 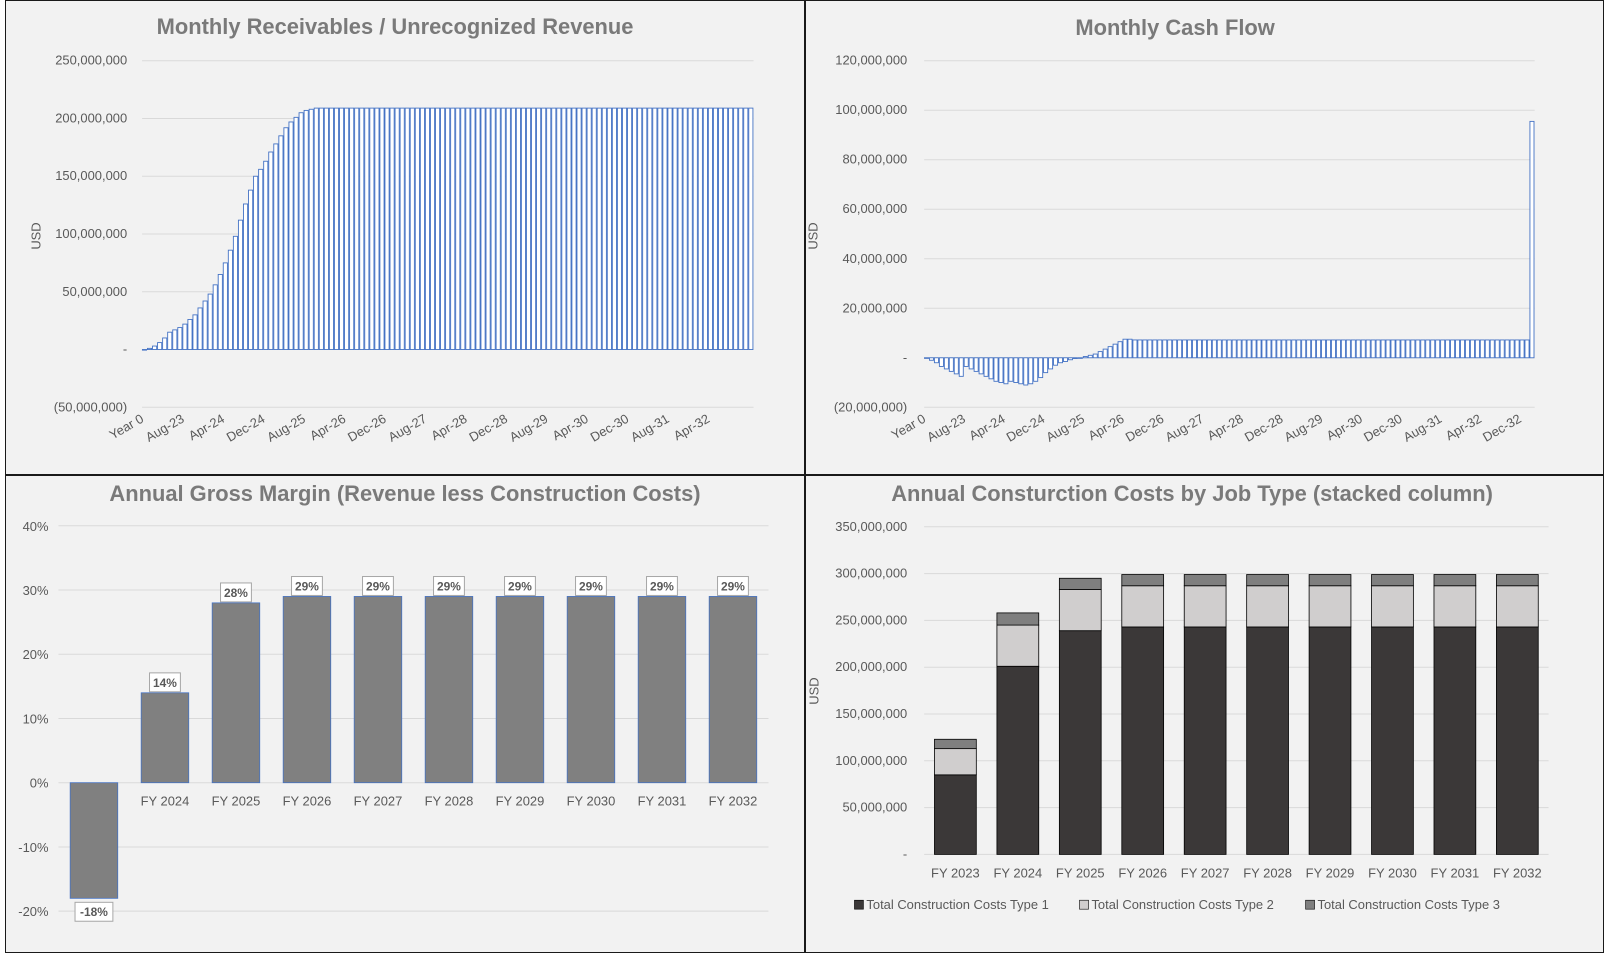 What do you see at coordinates (488, 428) in the screenshot?
I see `x-tick-label: Dec-28` at bounding box center [488, 428].